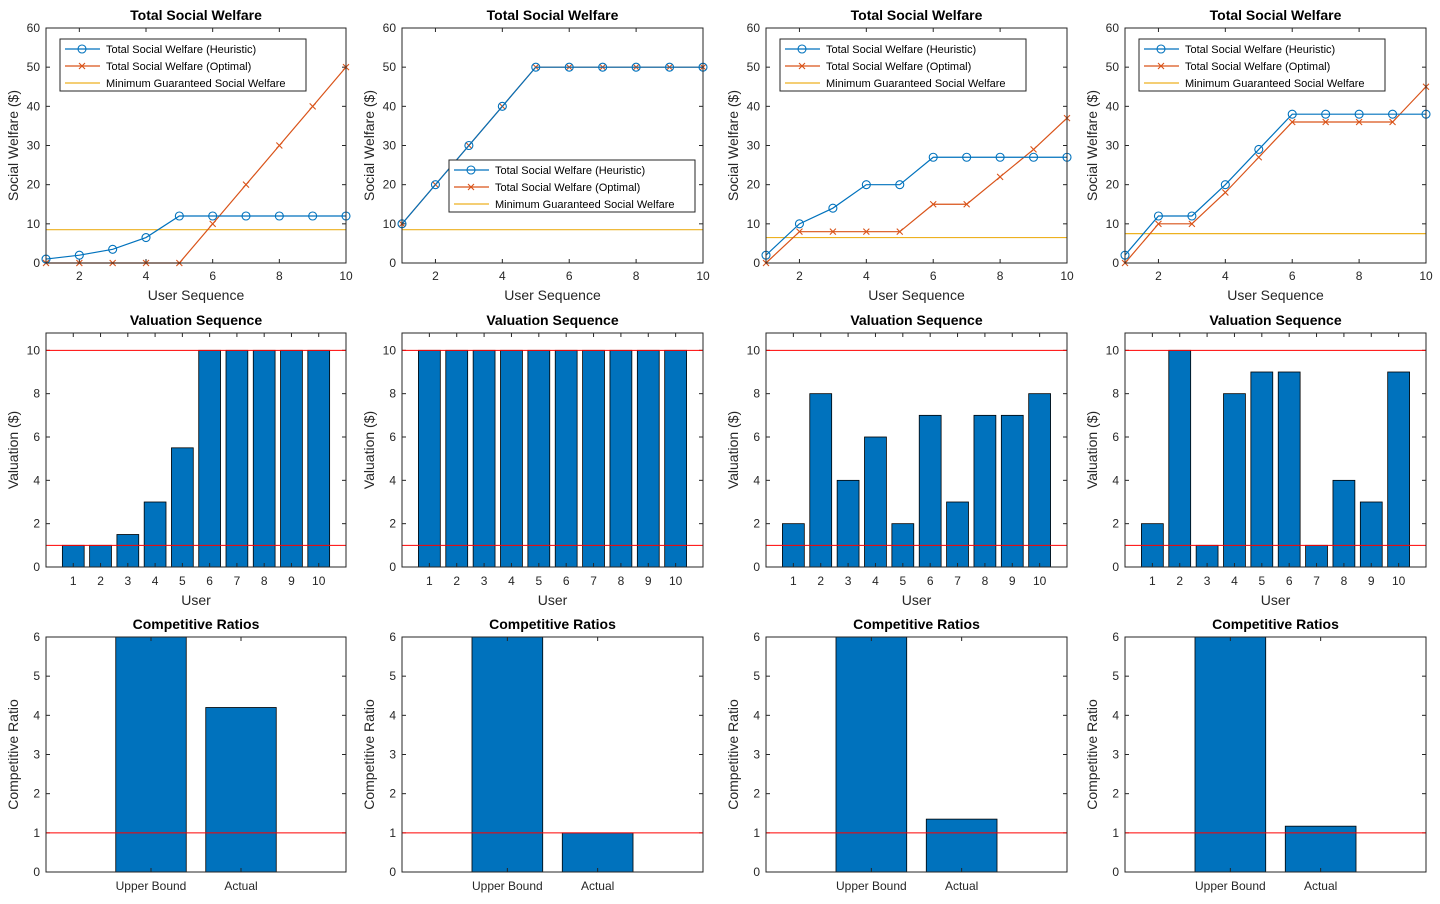  What do you see at coordinates (429, 581) in the screenshot?
I see `x-tick-label: 1` at bounding box center [429, 581].